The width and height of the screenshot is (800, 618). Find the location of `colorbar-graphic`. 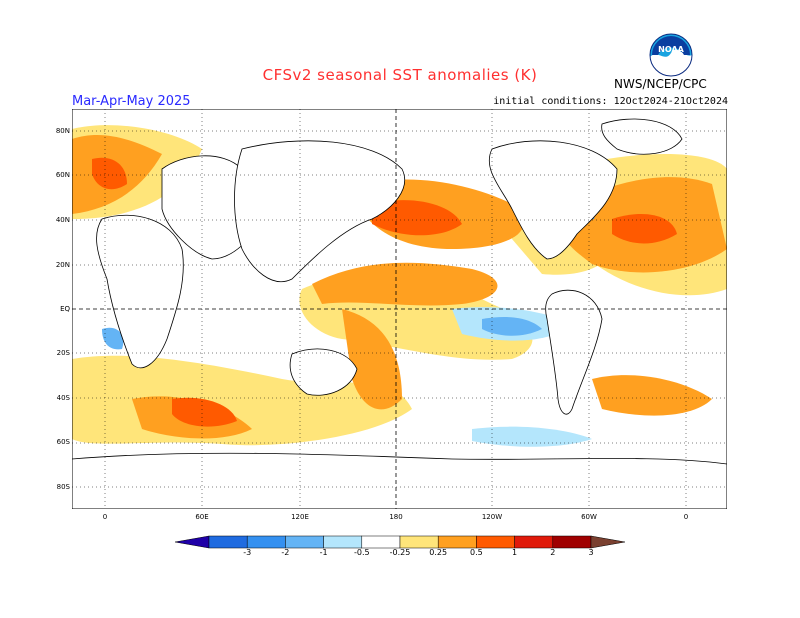

colorbar-graphic is located at coordinates (400, 542).